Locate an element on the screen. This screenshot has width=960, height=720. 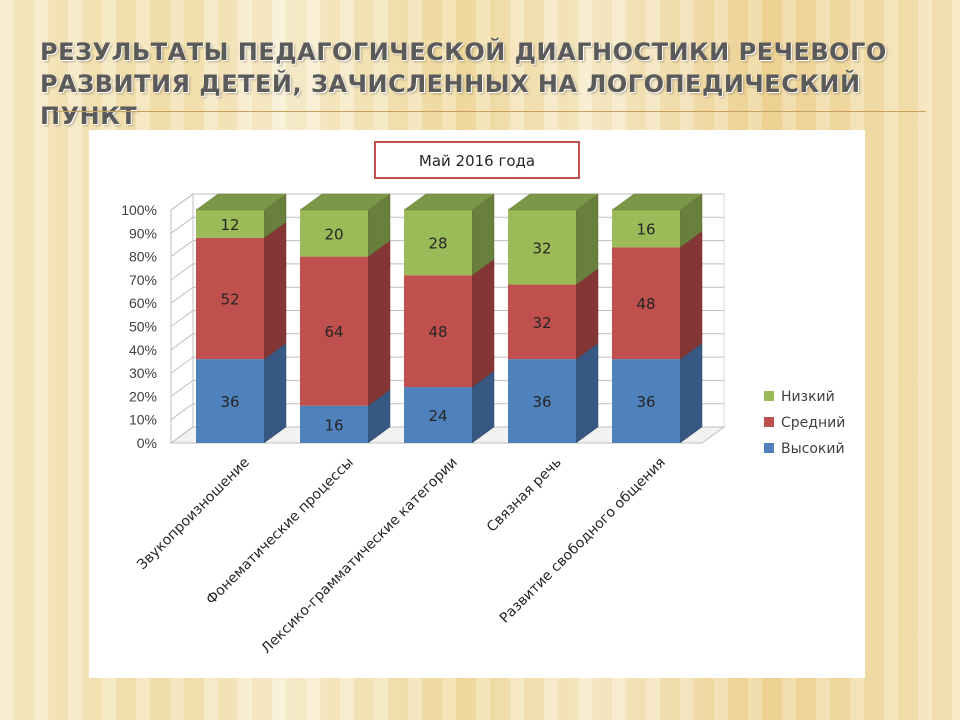
y-tick-label: 80% is located at coordinates (143, 257).